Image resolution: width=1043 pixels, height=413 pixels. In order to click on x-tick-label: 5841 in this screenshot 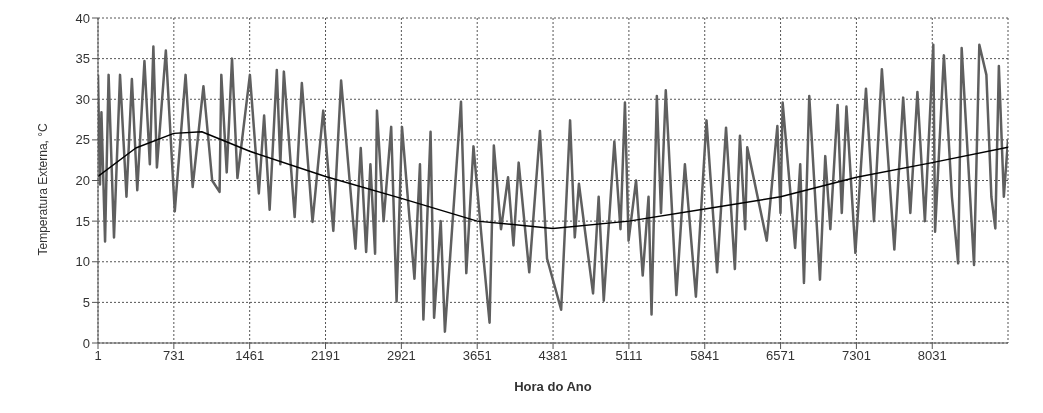, I will do `click(705, 356)`.